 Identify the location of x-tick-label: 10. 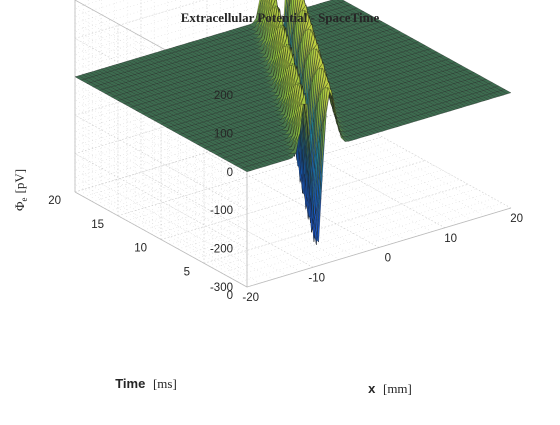
(450, 239).